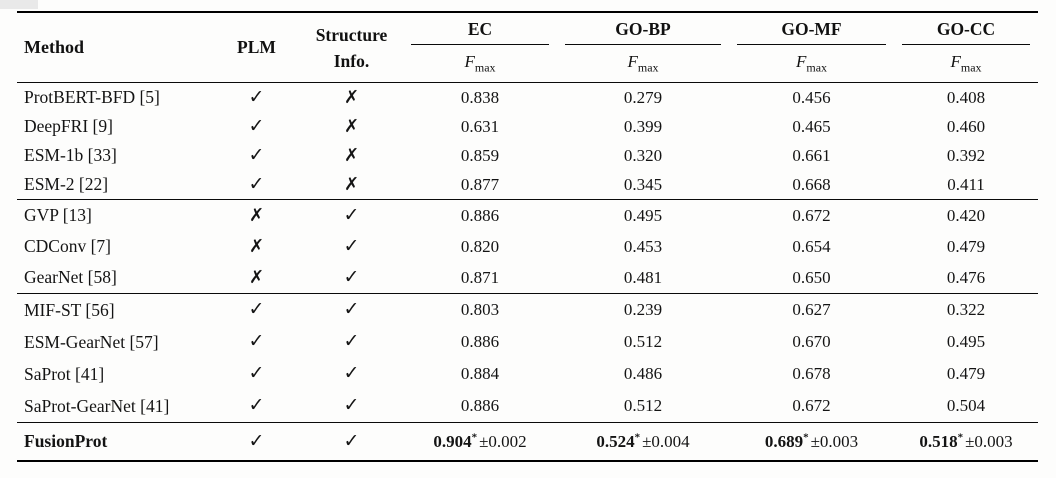  I want to click on cell-go-mf-value: 0.627, so click(811, 309).